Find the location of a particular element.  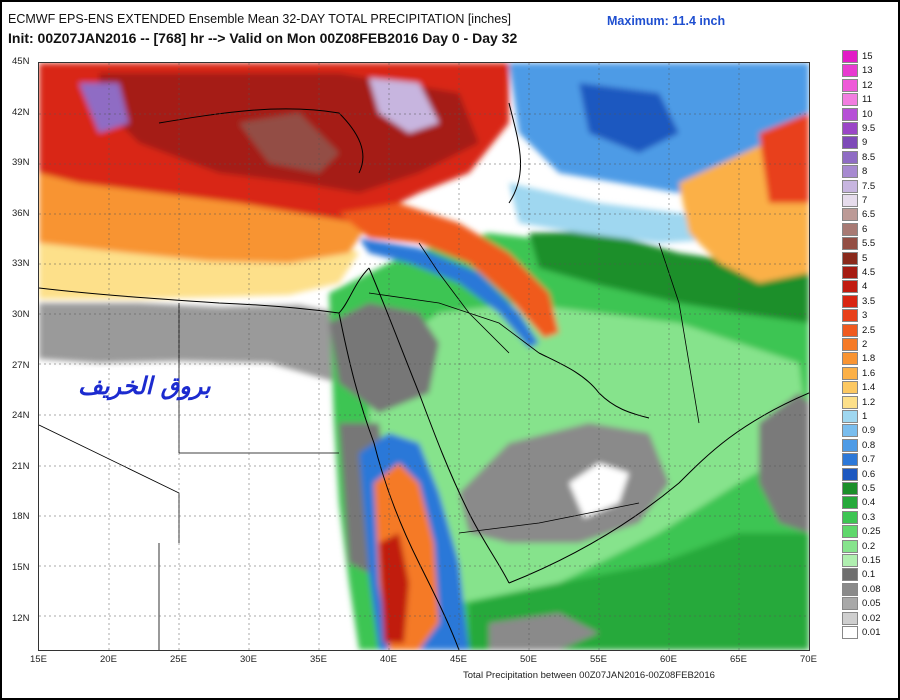

legend-label: 0.2 is located at coordinates (869, 546).